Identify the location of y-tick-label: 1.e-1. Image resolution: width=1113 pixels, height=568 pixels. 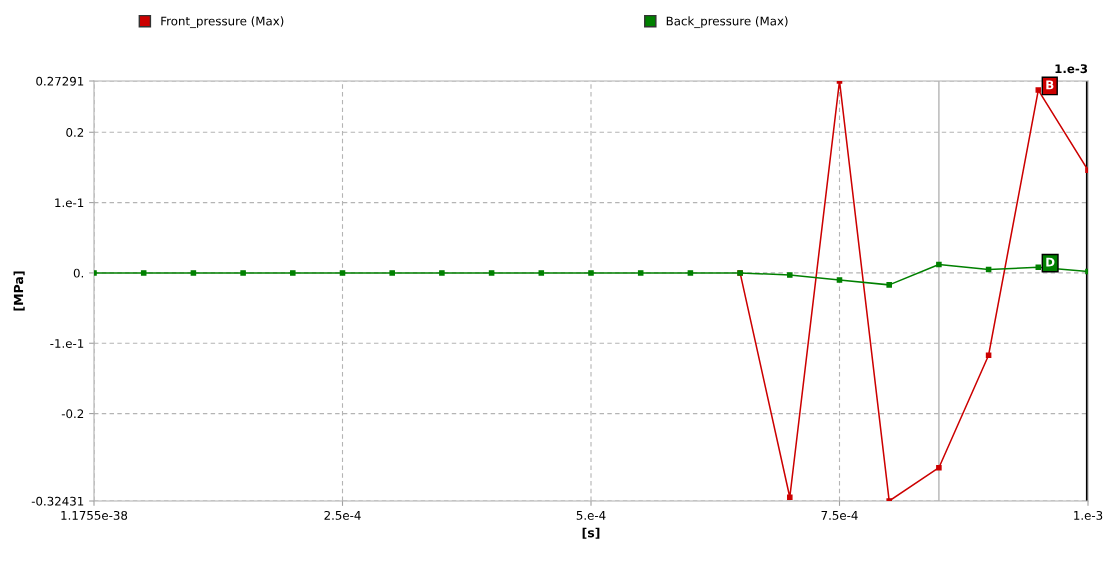
(69, 203).